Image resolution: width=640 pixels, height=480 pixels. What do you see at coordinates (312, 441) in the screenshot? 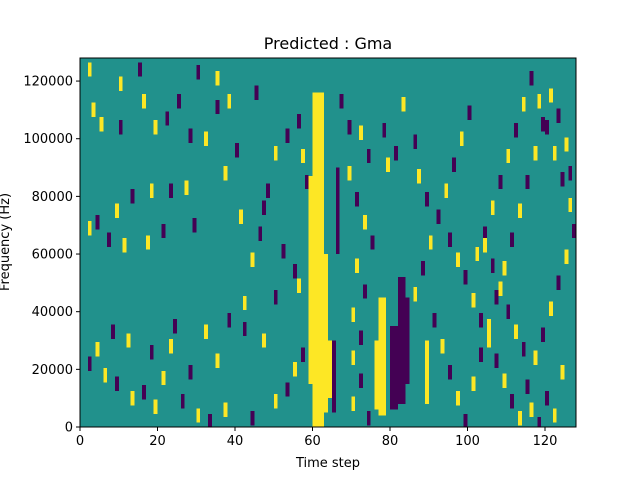
I see `x-tick-label: 60` at bounding box center [312, 441].